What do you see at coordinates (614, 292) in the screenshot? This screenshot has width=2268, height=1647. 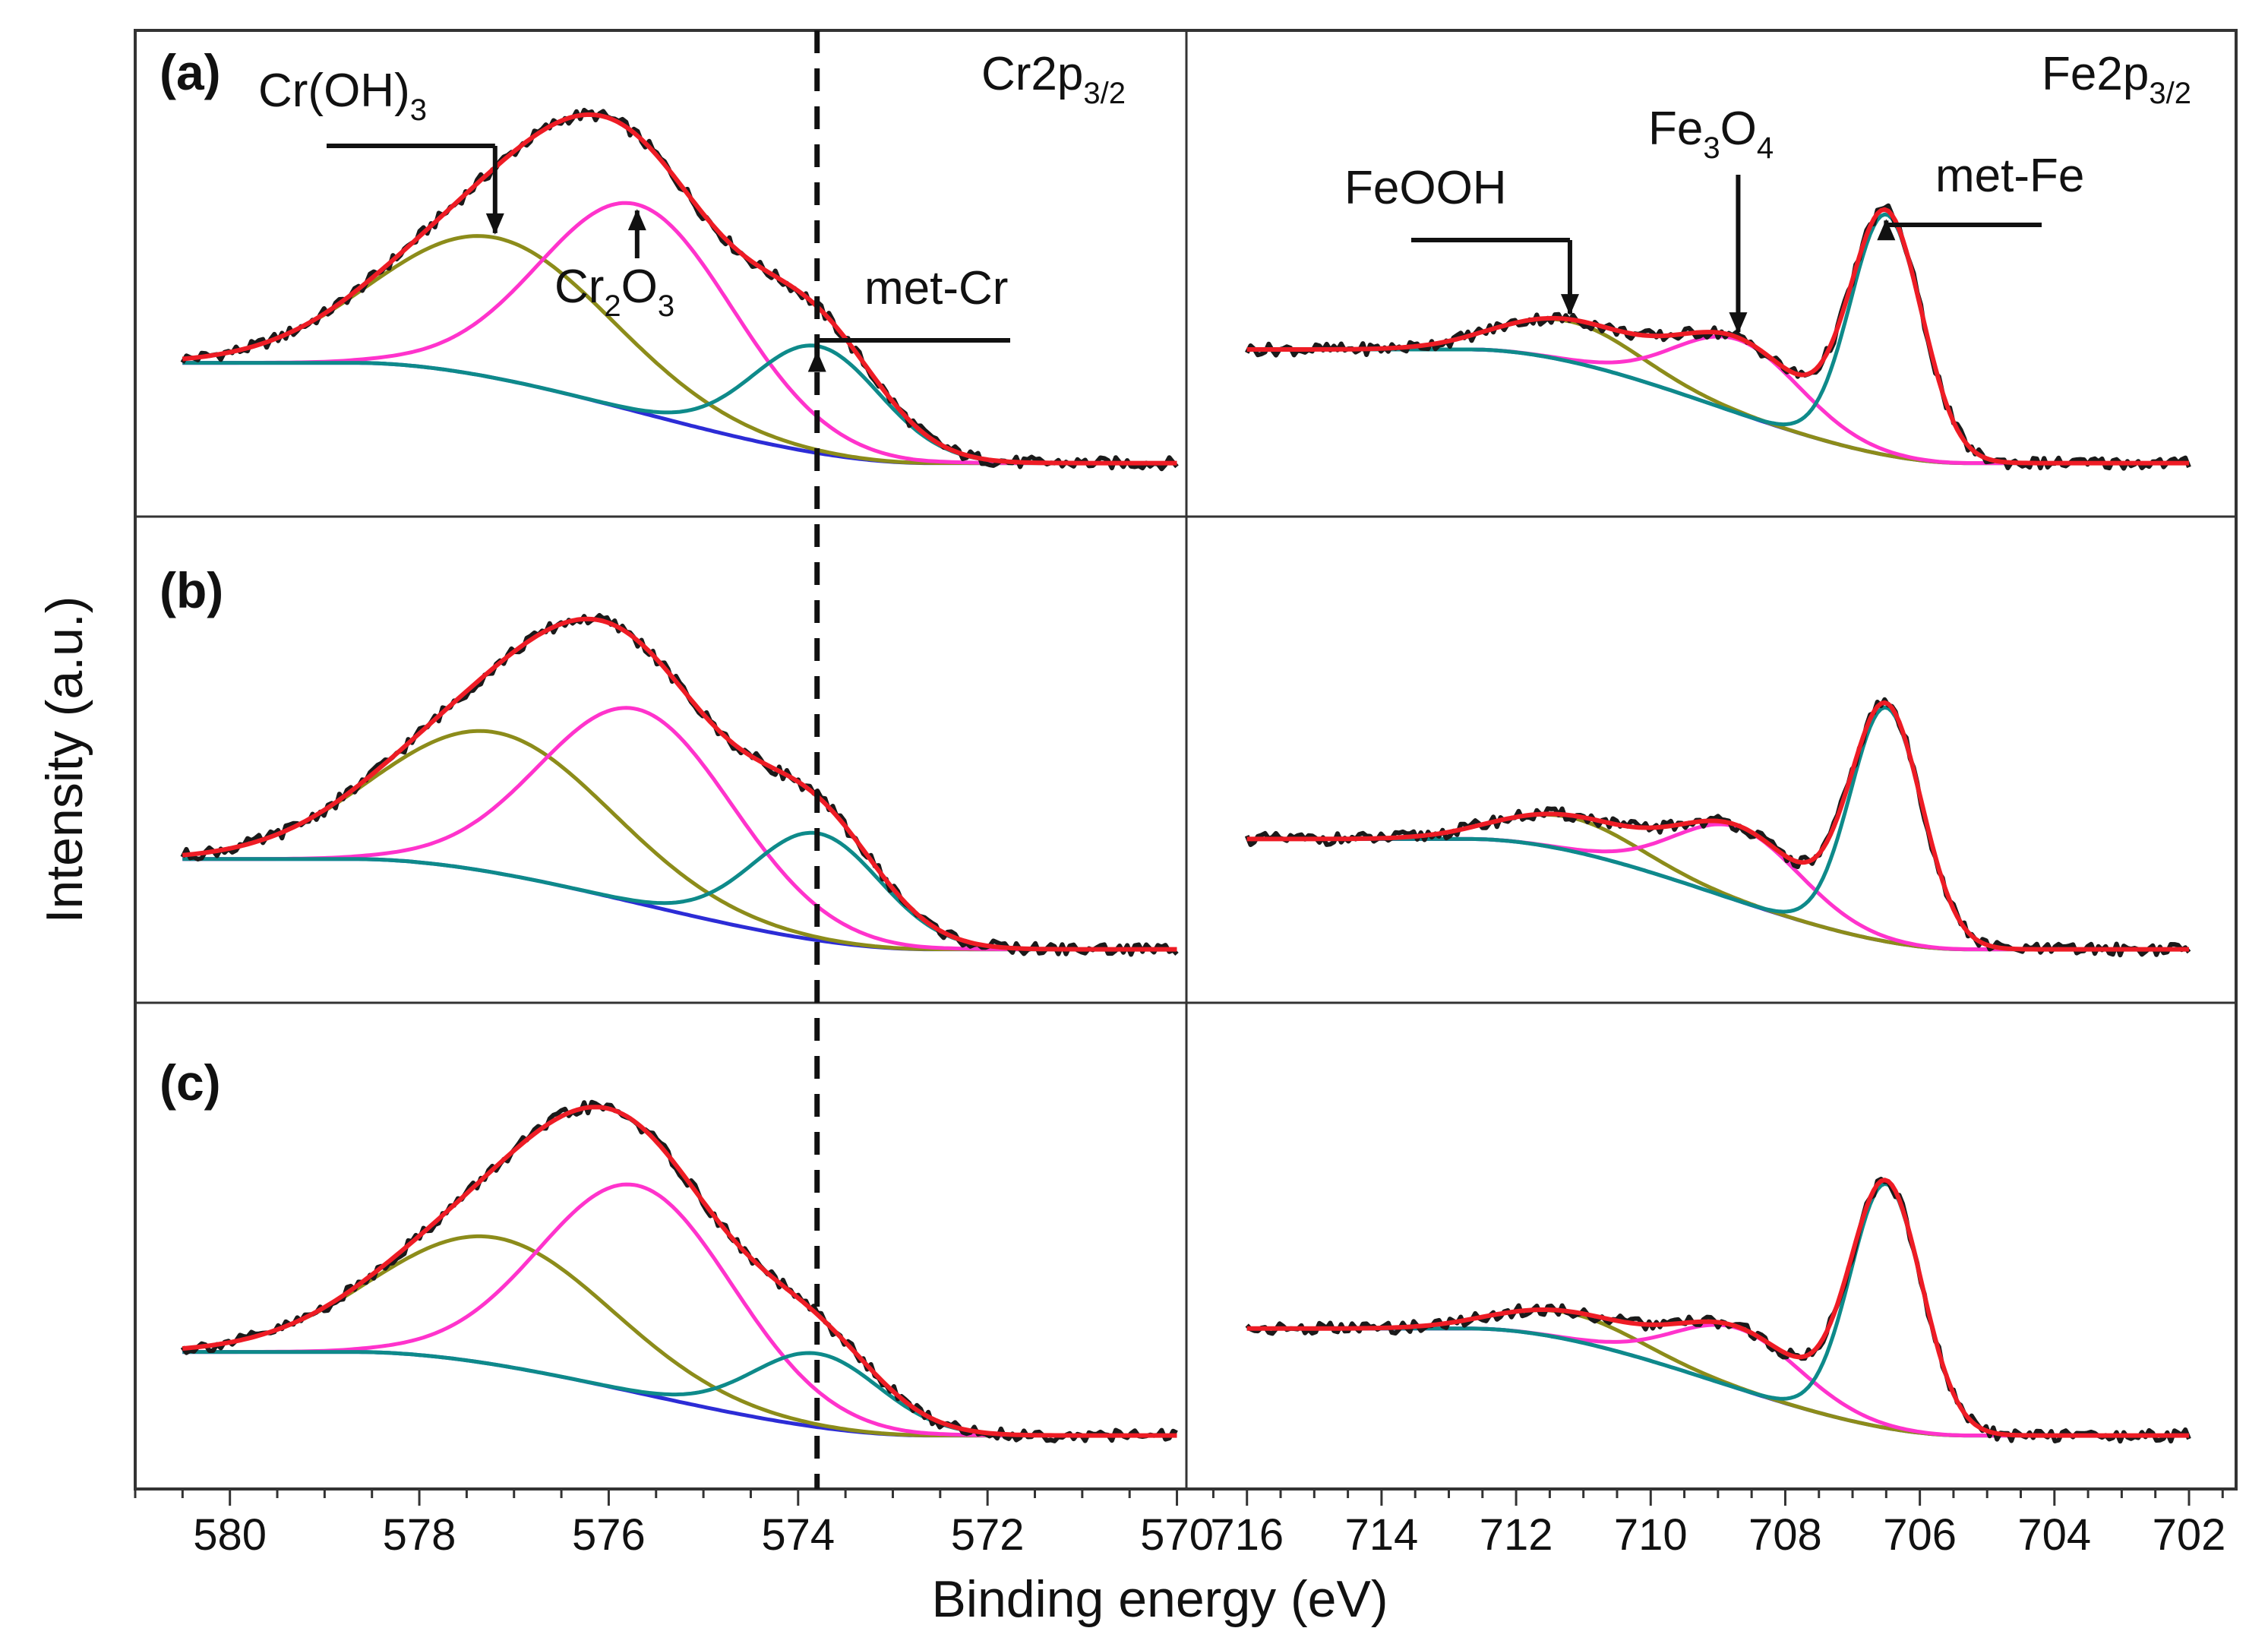 I see `label-cr2o3: Cr2O3` at bounding box center [614, 292].